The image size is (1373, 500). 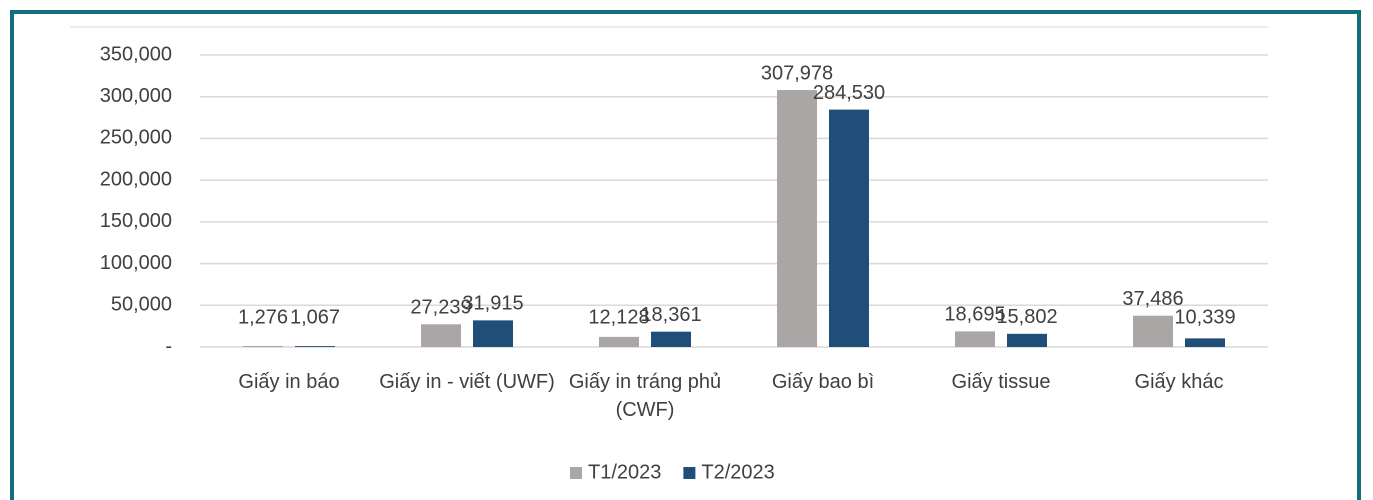 I want to click on x-tick-label: Giấy in - viết (UWF), so click(x=467, y=382).